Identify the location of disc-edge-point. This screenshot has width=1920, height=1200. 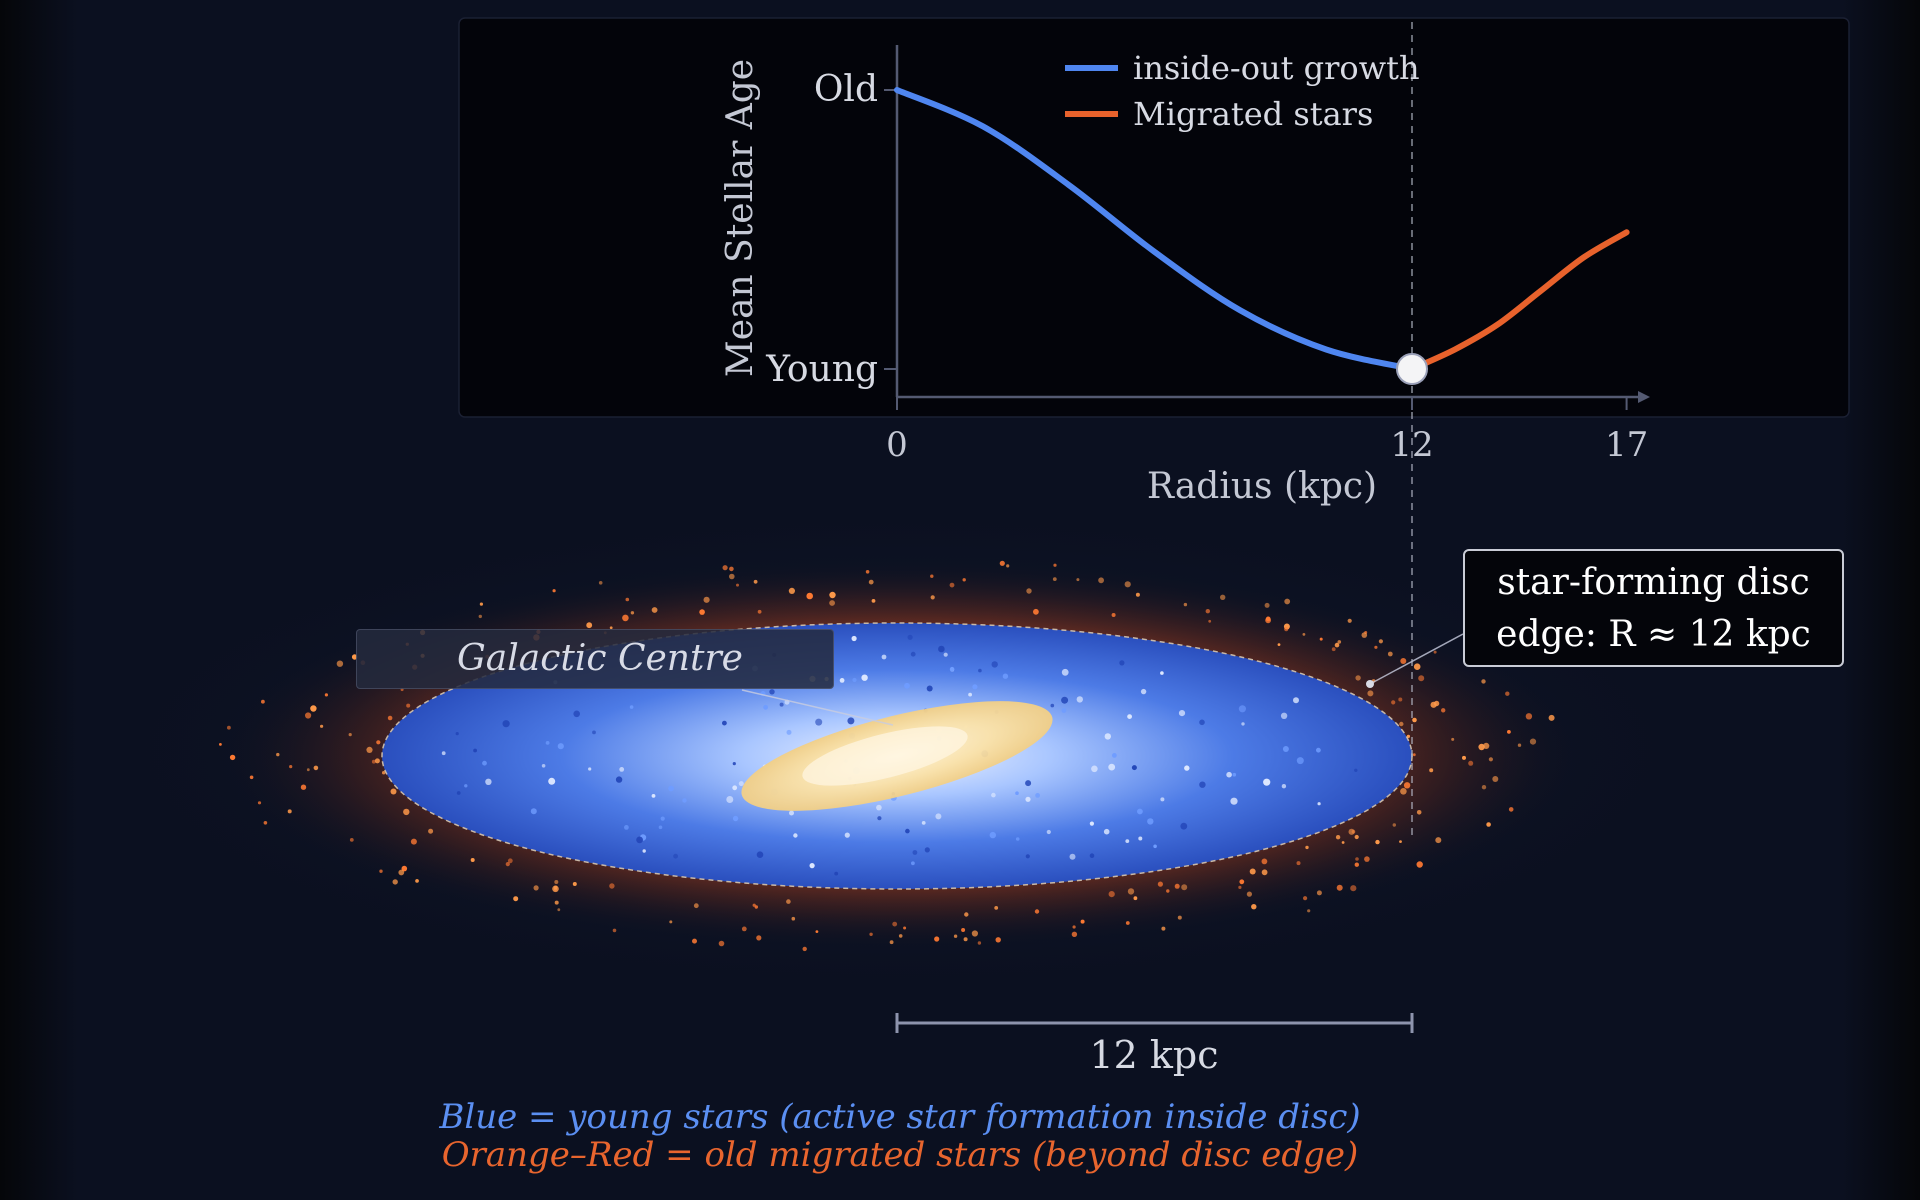
(1412, 369).